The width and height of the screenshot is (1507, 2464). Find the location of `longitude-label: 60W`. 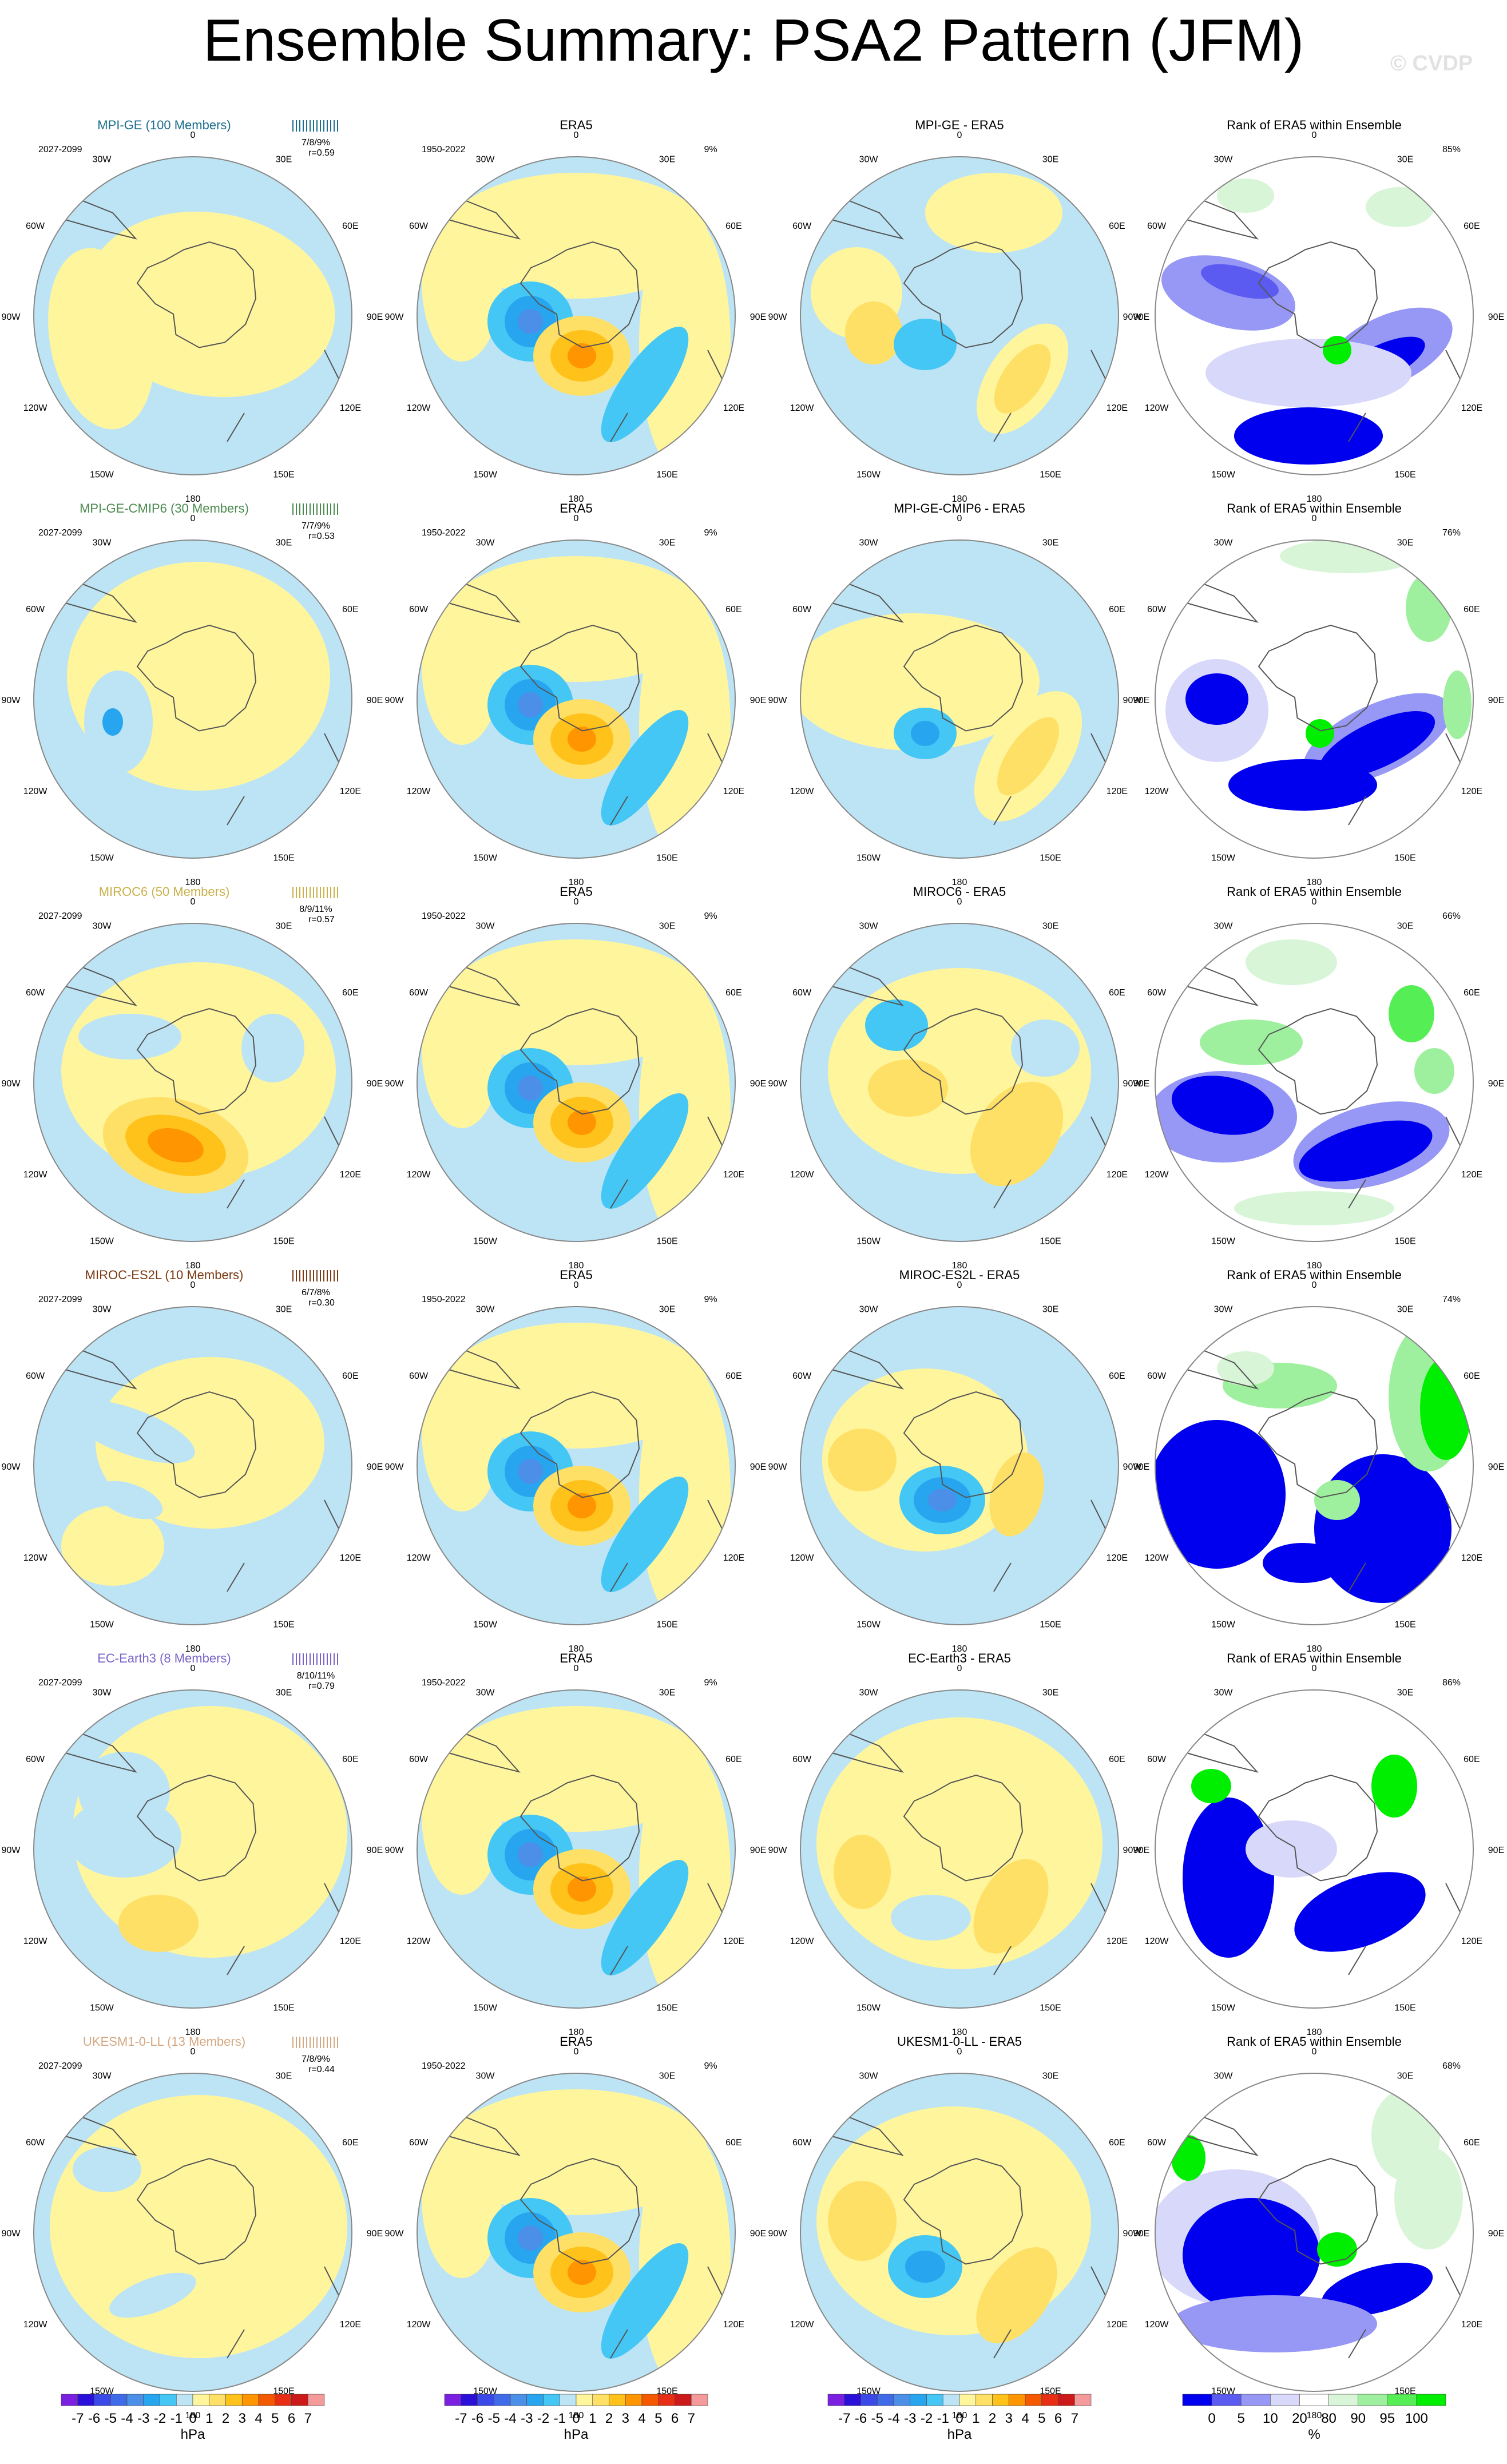

longitude-label: 60W is located at coordinates (419, 1376).